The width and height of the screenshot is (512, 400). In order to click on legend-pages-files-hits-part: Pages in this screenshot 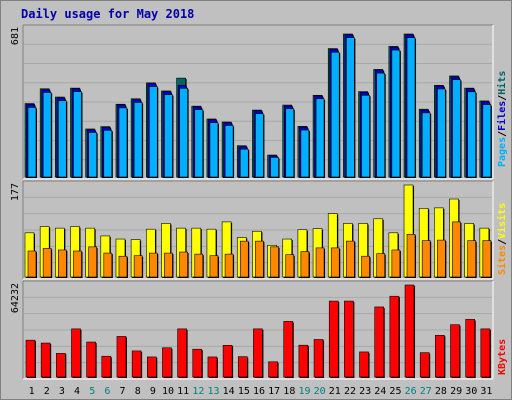, I will do `click(502, 152)`.